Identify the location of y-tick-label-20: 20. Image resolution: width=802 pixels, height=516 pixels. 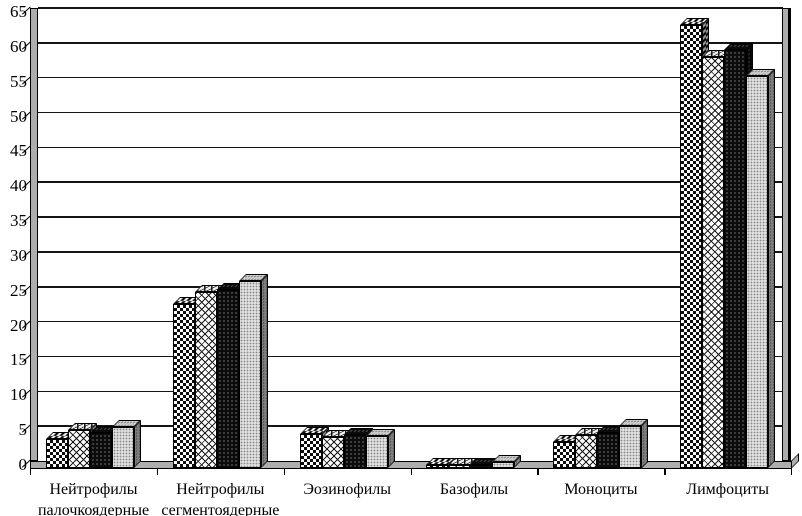
(18, 325).